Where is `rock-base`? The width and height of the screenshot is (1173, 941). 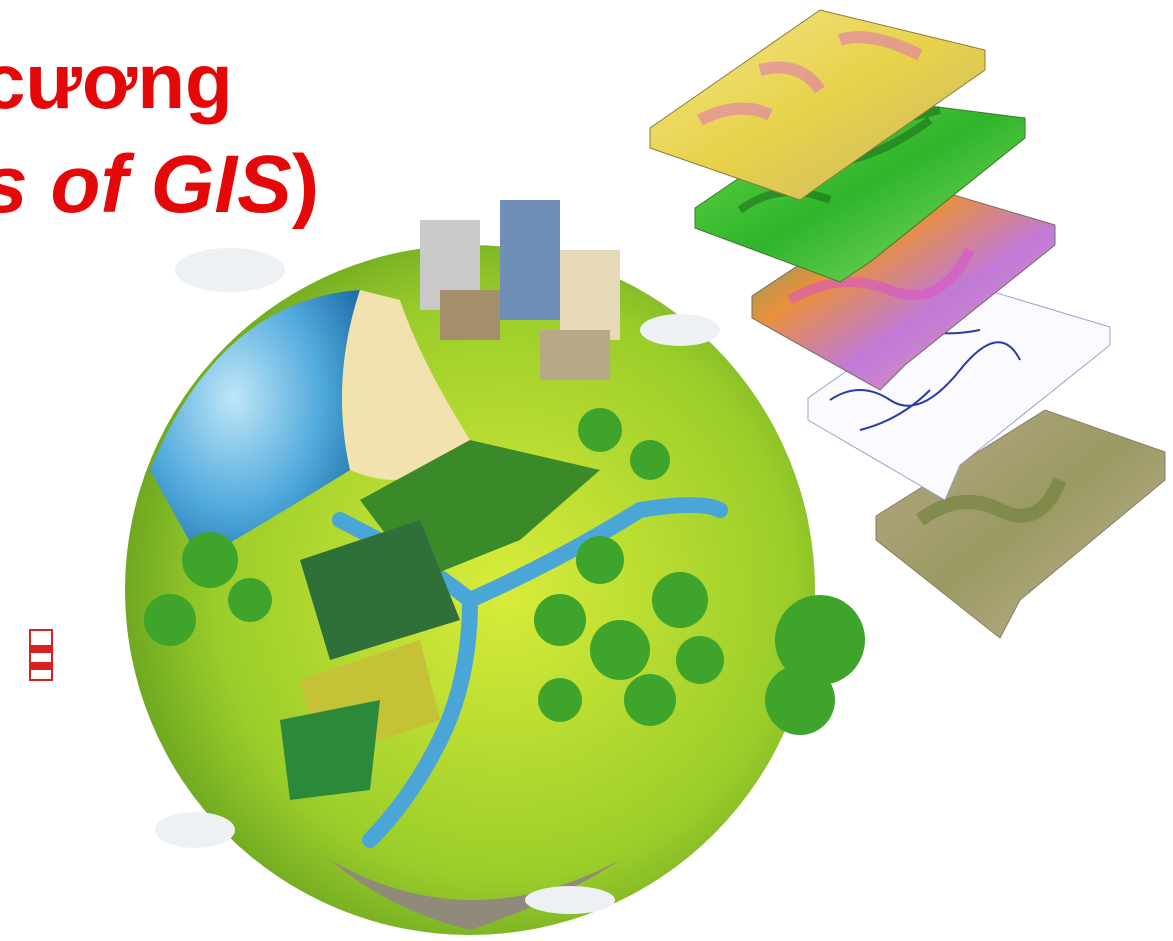 rock-base is located at coordinates (475, 895).